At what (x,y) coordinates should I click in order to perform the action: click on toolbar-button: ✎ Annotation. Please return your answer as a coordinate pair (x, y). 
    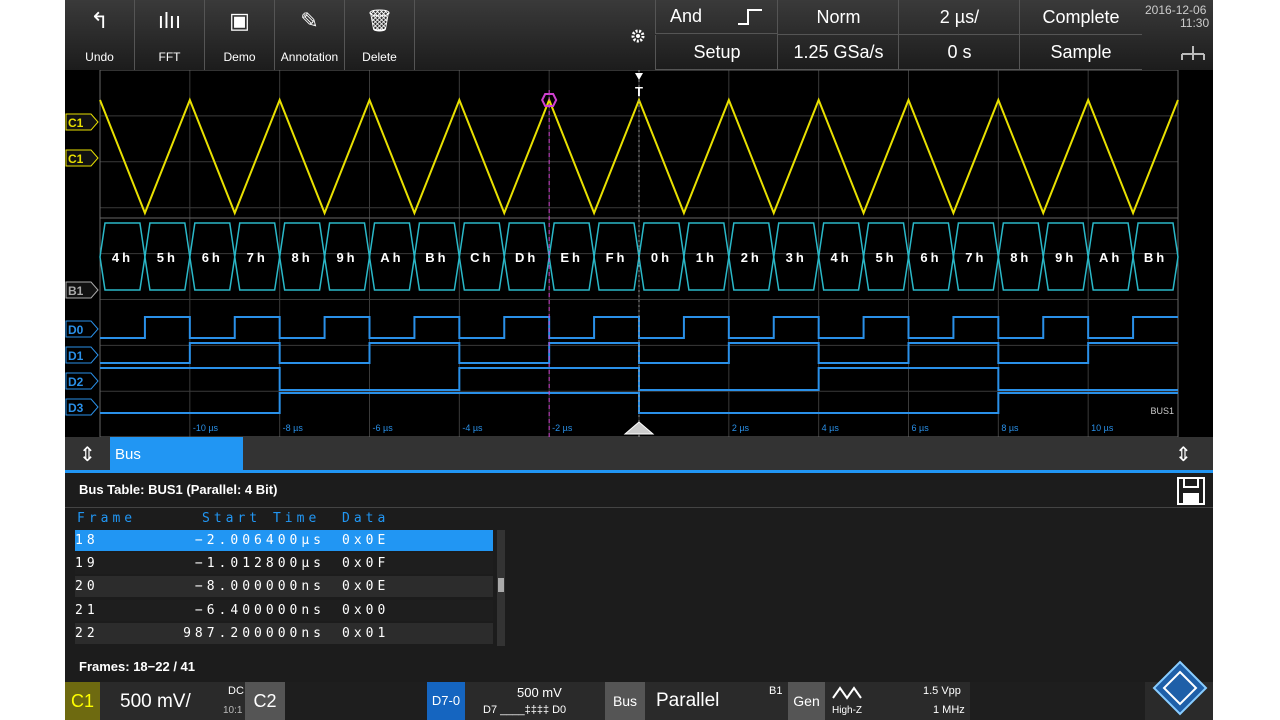
    Looking at the image, I should click on (310, 35).